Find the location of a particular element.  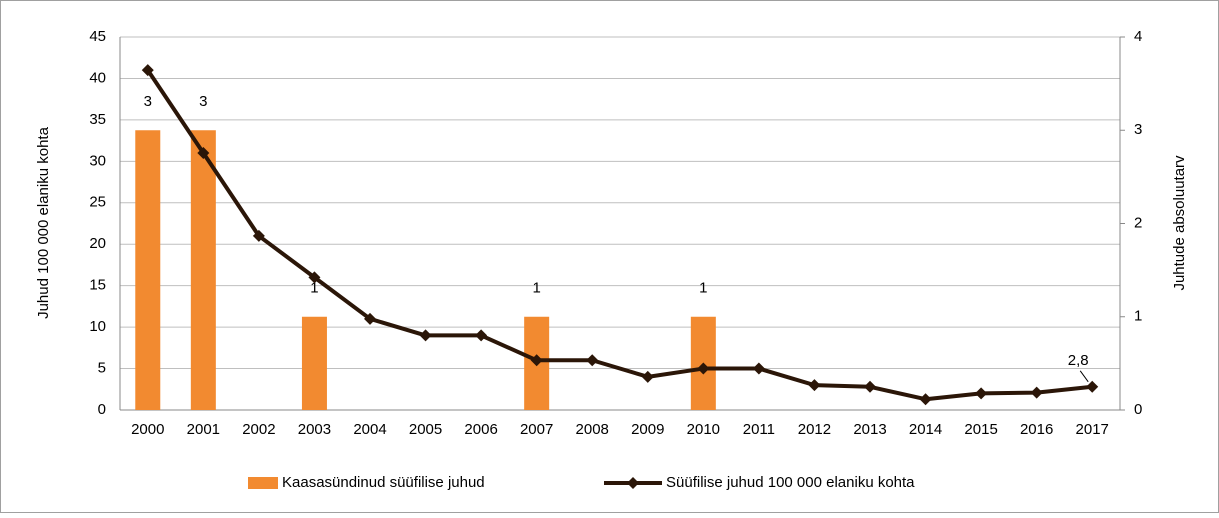

y-tick-label: 10 is located at coordinates (97, 326).